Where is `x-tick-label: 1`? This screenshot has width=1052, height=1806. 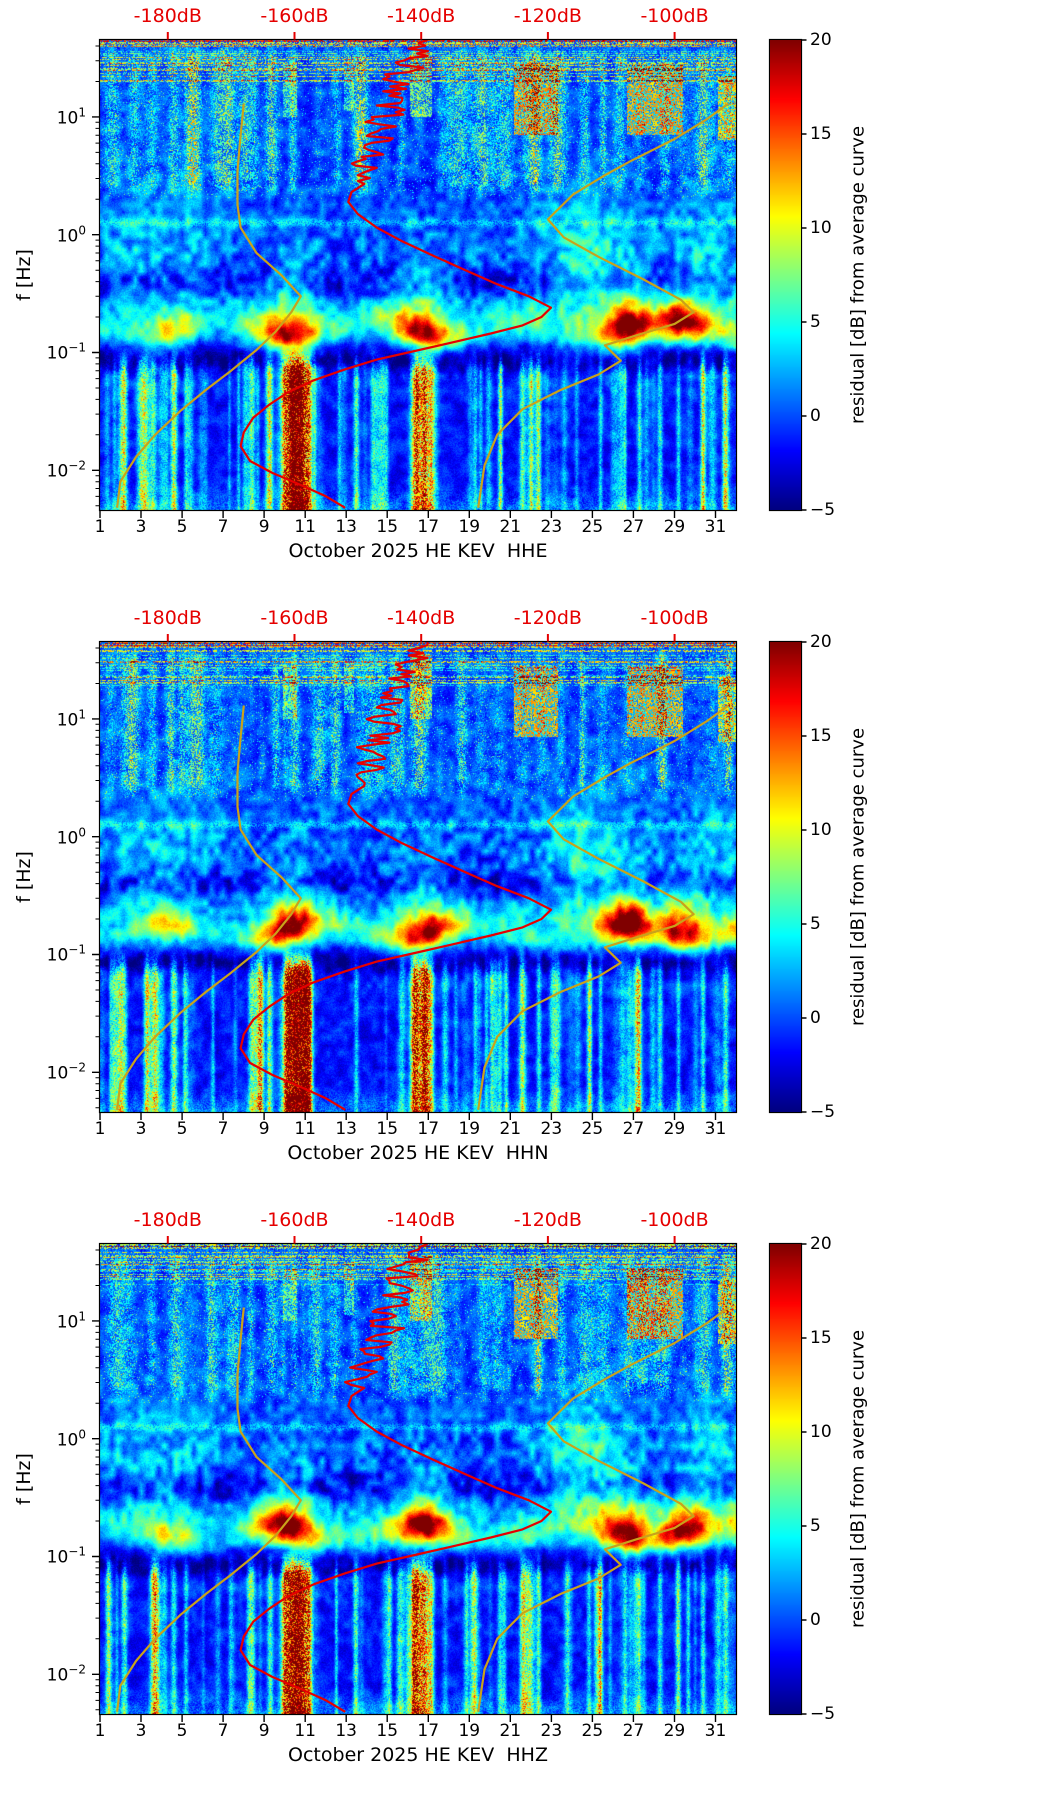
x-tick-label: 1 is located at coordinates (100, 1129).